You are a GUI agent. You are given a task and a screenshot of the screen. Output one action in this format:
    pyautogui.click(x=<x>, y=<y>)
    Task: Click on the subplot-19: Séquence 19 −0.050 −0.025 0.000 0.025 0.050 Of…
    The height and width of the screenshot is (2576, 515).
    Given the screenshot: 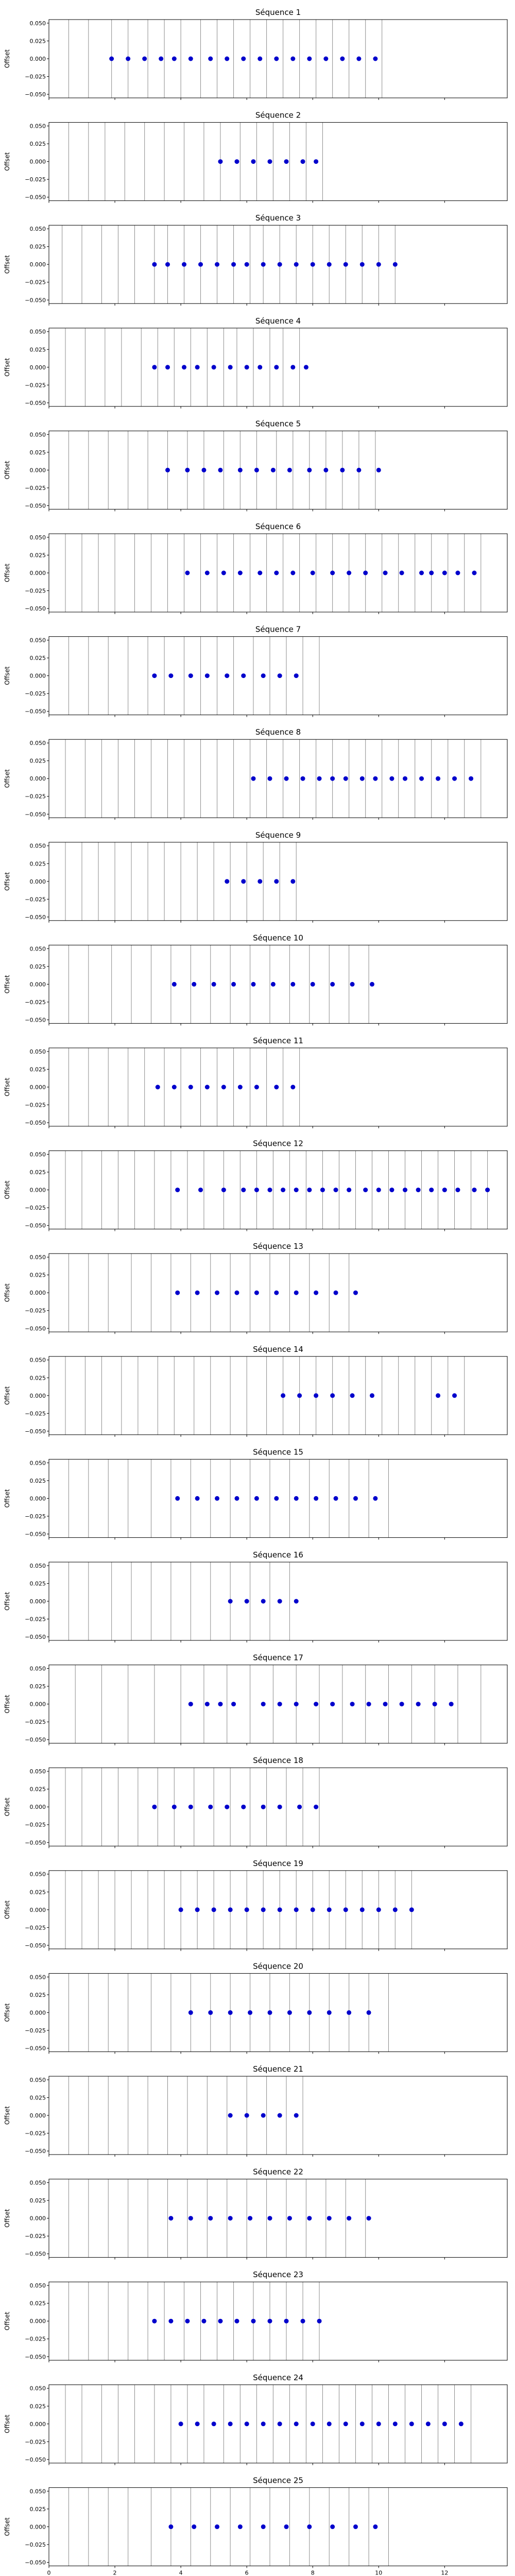 What is the action you would take?
    pyautogui.click(x=256, y=1905)
    